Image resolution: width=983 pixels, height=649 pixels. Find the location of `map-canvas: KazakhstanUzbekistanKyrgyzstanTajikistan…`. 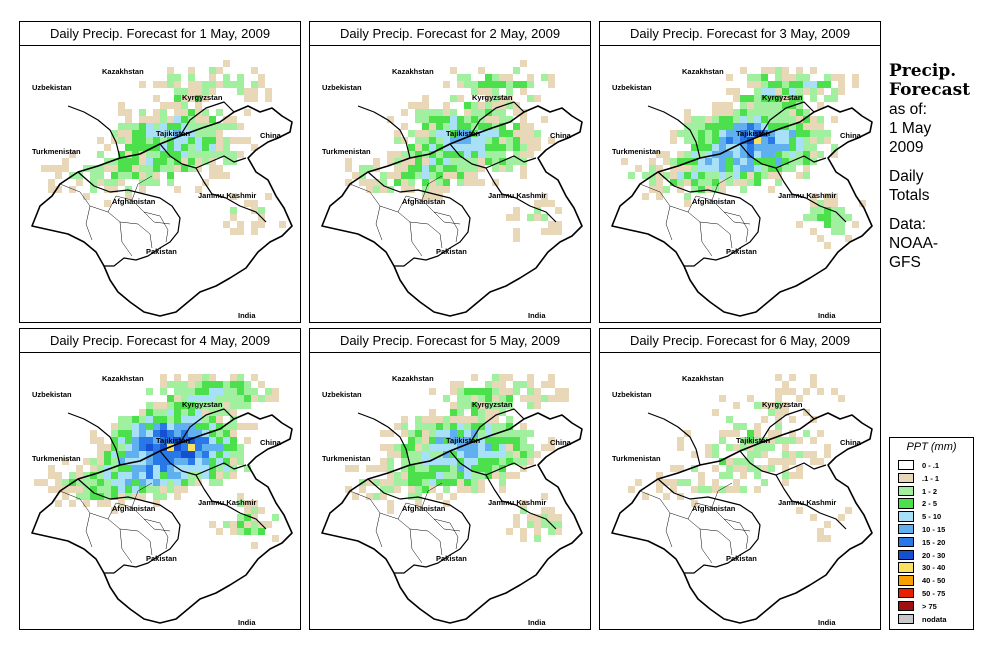

map-canvas: KazakhstanUzbekistanKyrgyzstanTajikistan… is located at coordinates (452, 500).